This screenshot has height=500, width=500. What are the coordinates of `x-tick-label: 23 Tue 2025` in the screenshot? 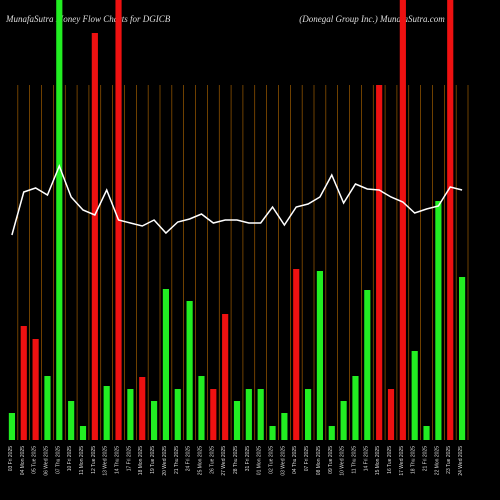 It's located at (449, 460).